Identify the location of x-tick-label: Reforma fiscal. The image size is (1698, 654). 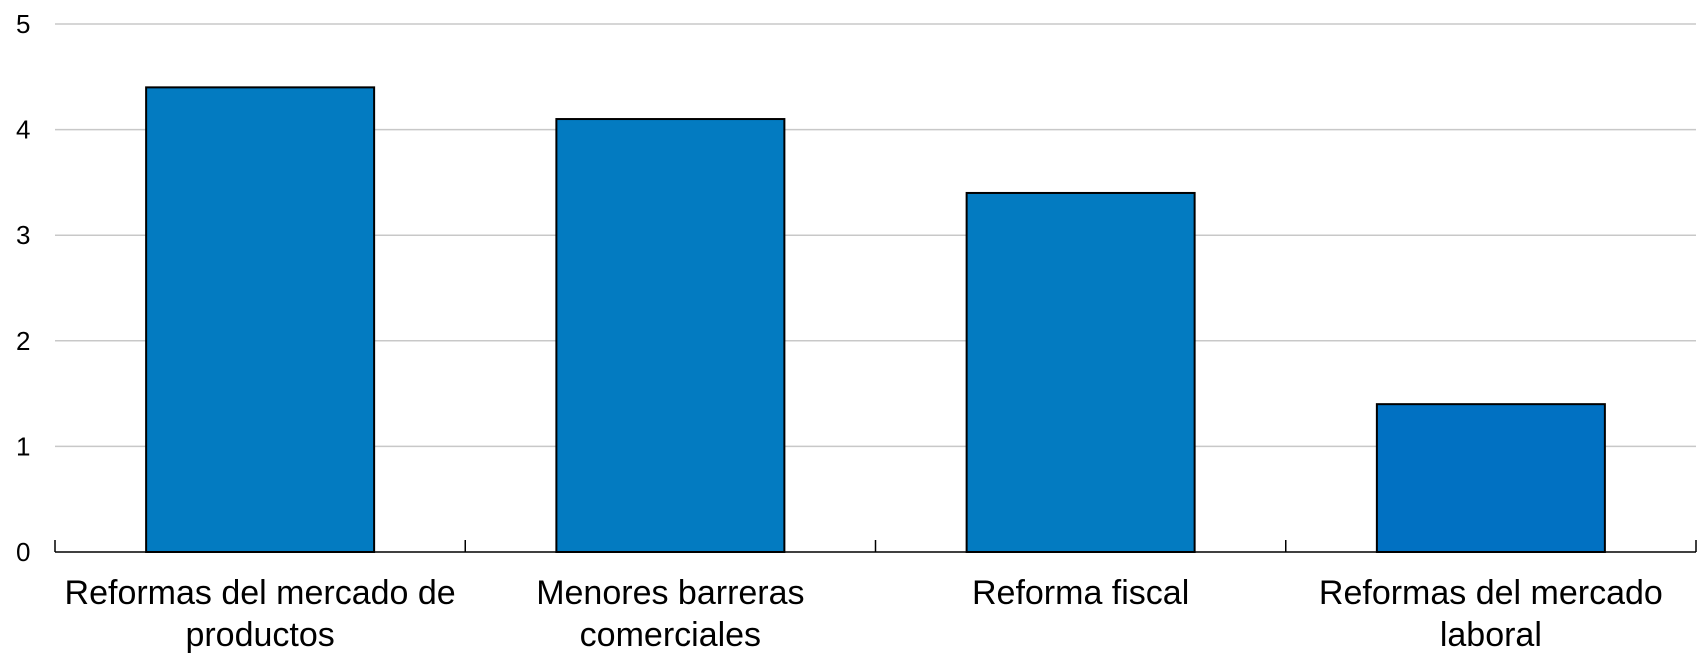
(1080, 593).